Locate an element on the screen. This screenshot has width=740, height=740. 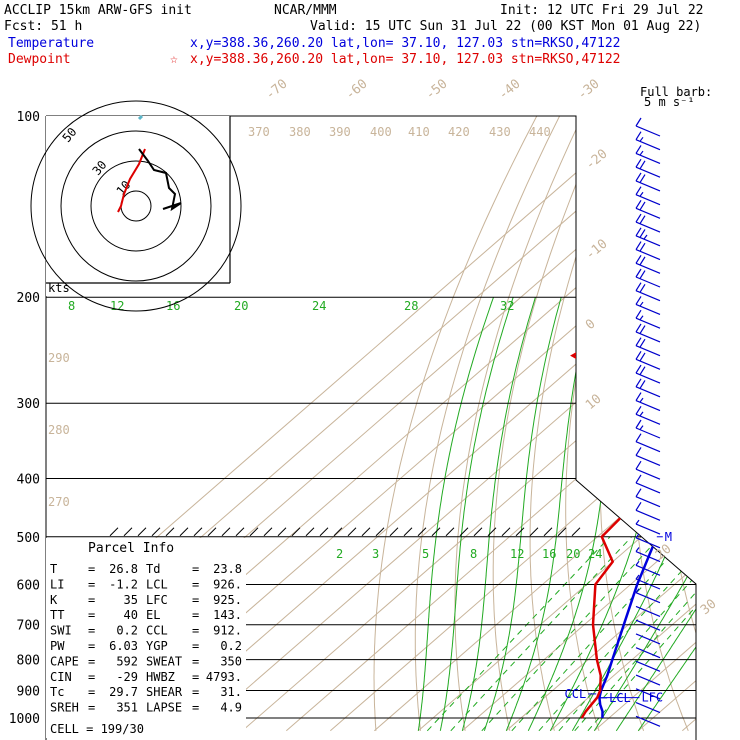
theta-label: 430 is located at coordinates (500, 132).